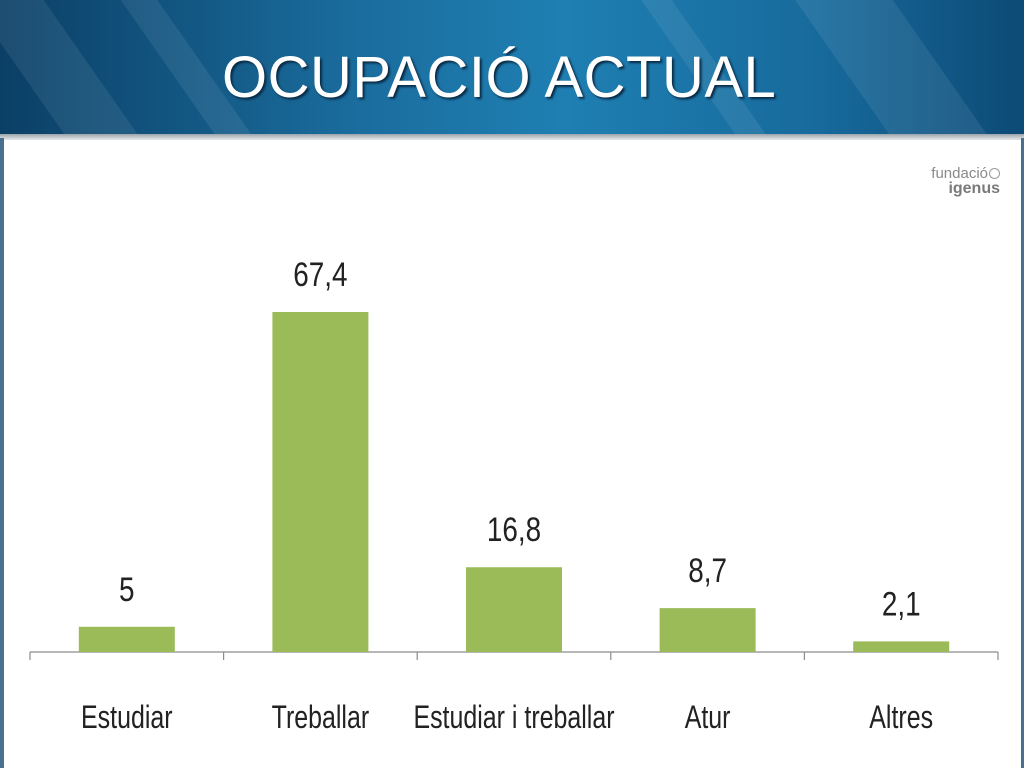  What do you see at coordinates (499, 77) in the screenshot?
I see `page-title: OCUPACIÓ ACTUAL` at bounding box center [499, 77].